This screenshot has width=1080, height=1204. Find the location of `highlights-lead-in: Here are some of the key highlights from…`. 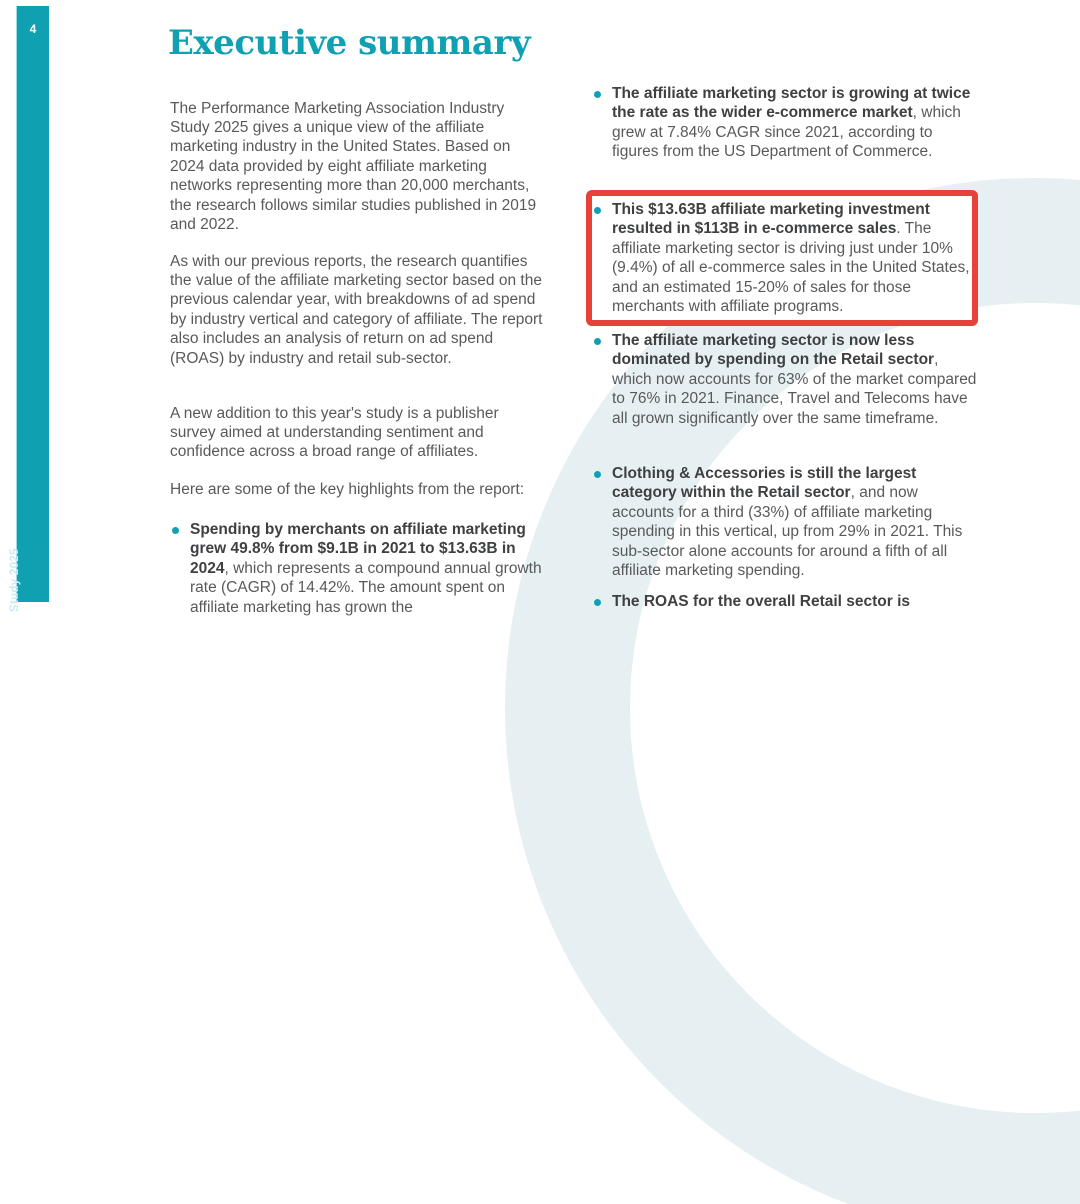

highlights-lead-in: Here are some of the key highlights from… is located at coordinates (347, 489).